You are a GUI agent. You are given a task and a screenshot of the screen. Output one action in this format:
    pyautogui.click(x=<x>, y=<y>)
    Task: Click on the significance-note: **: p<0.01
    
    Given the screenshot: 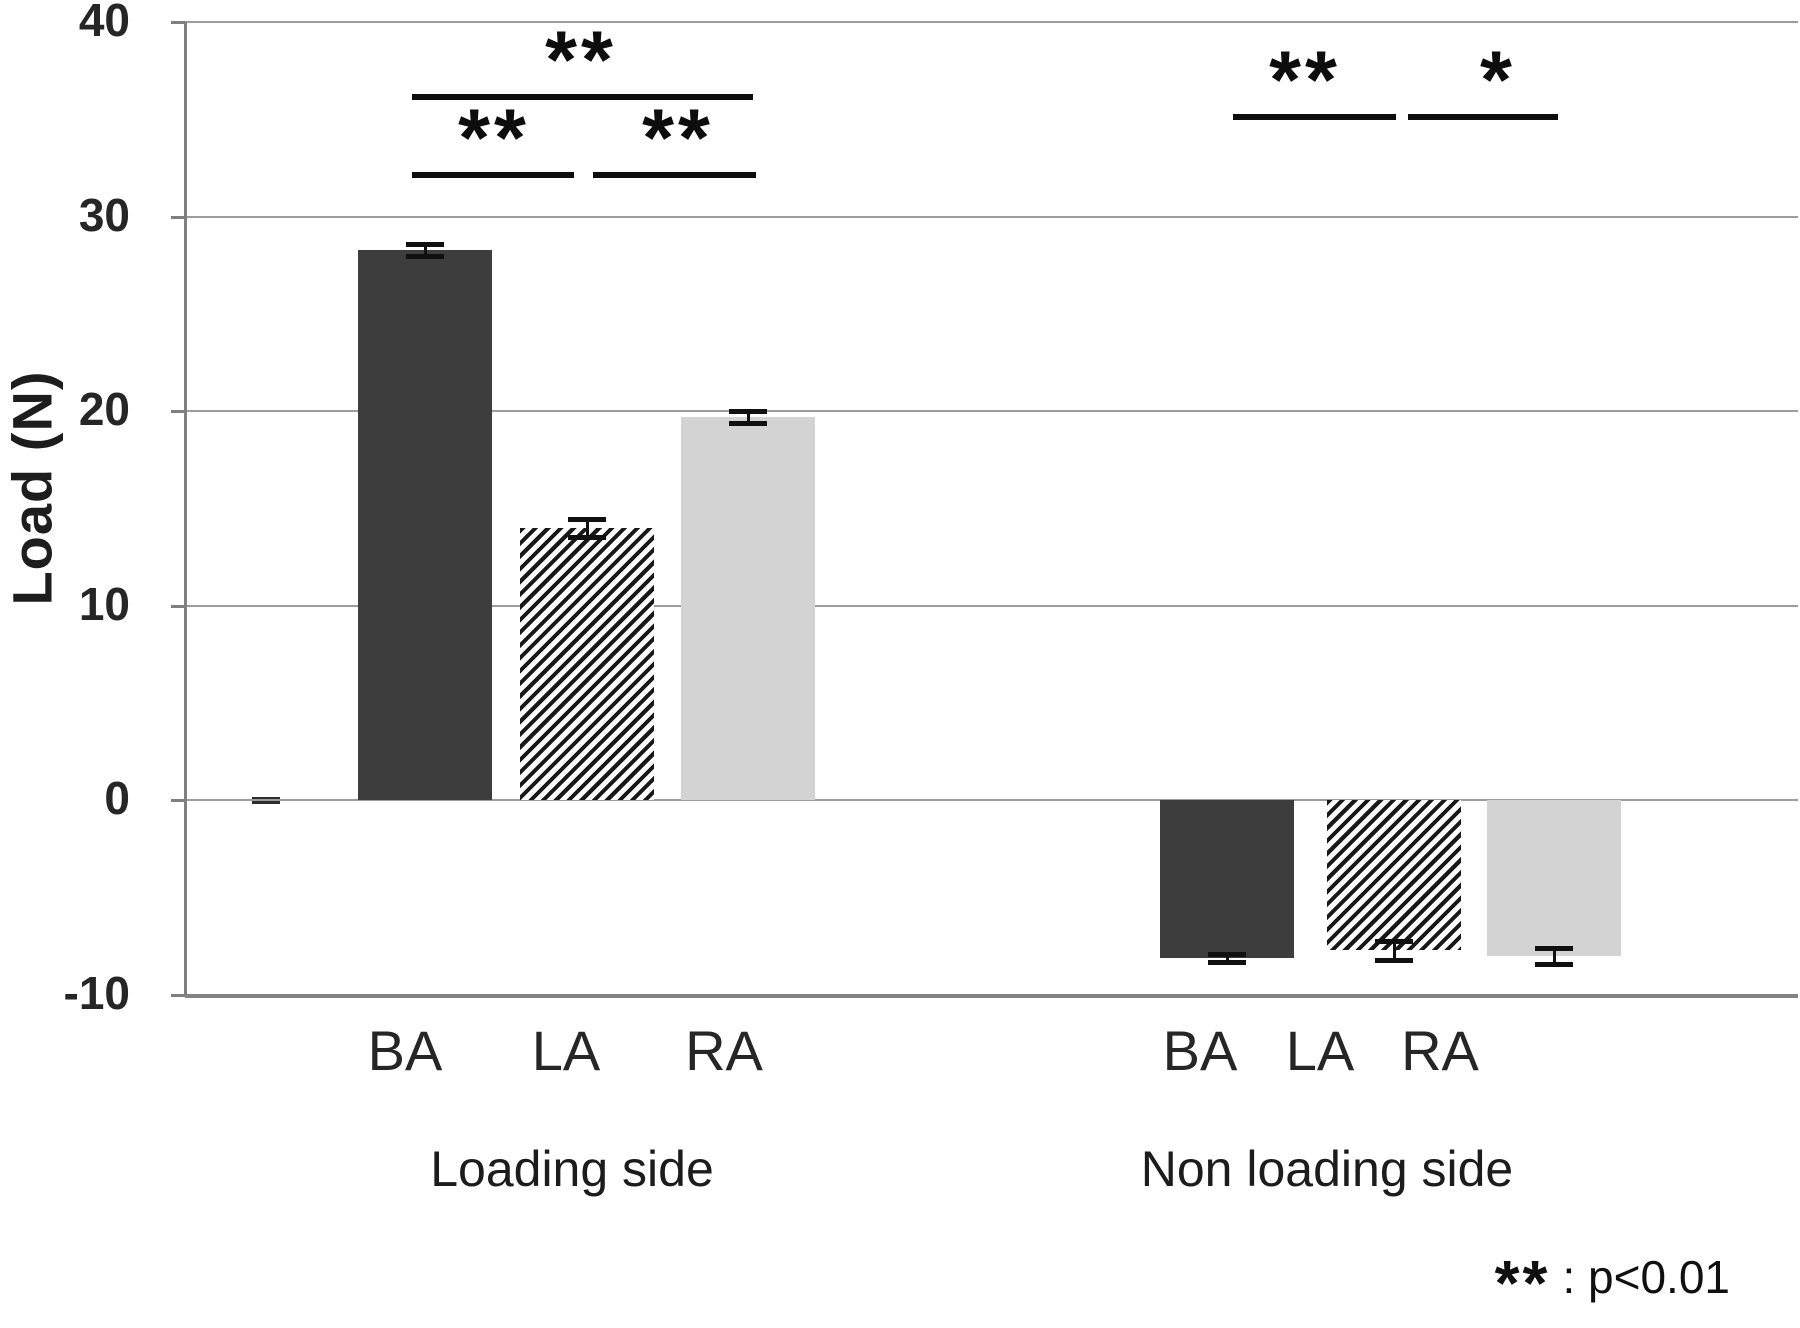 What is the action you would take?
    pyautogui.click(x=1612, y=1283)
    